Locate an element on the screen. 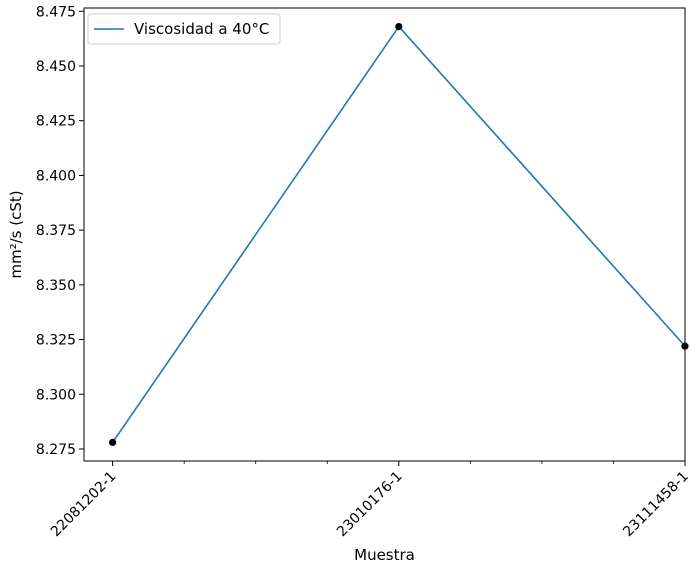 The image size is (691, 568). y-tick-label: 8.425 is located at coordinates (56, 122).